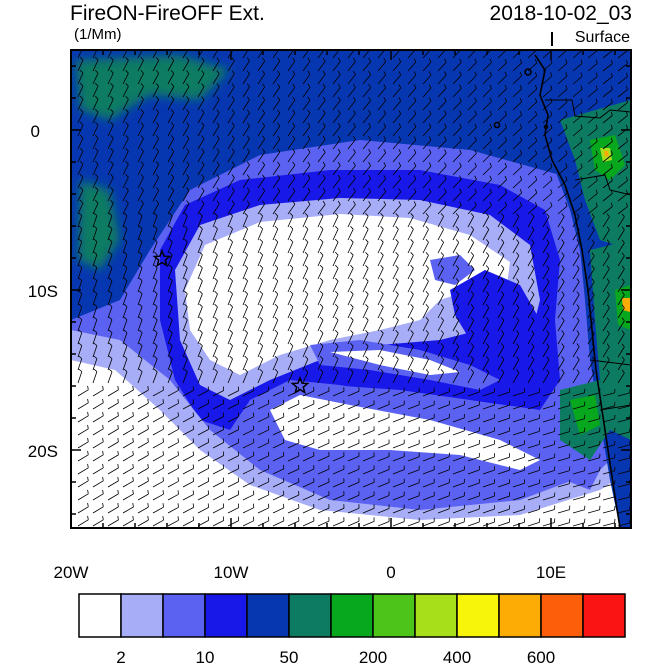 The image size is (650, 667). I want to click on x-tick-label: 20W, so click(71, 572).